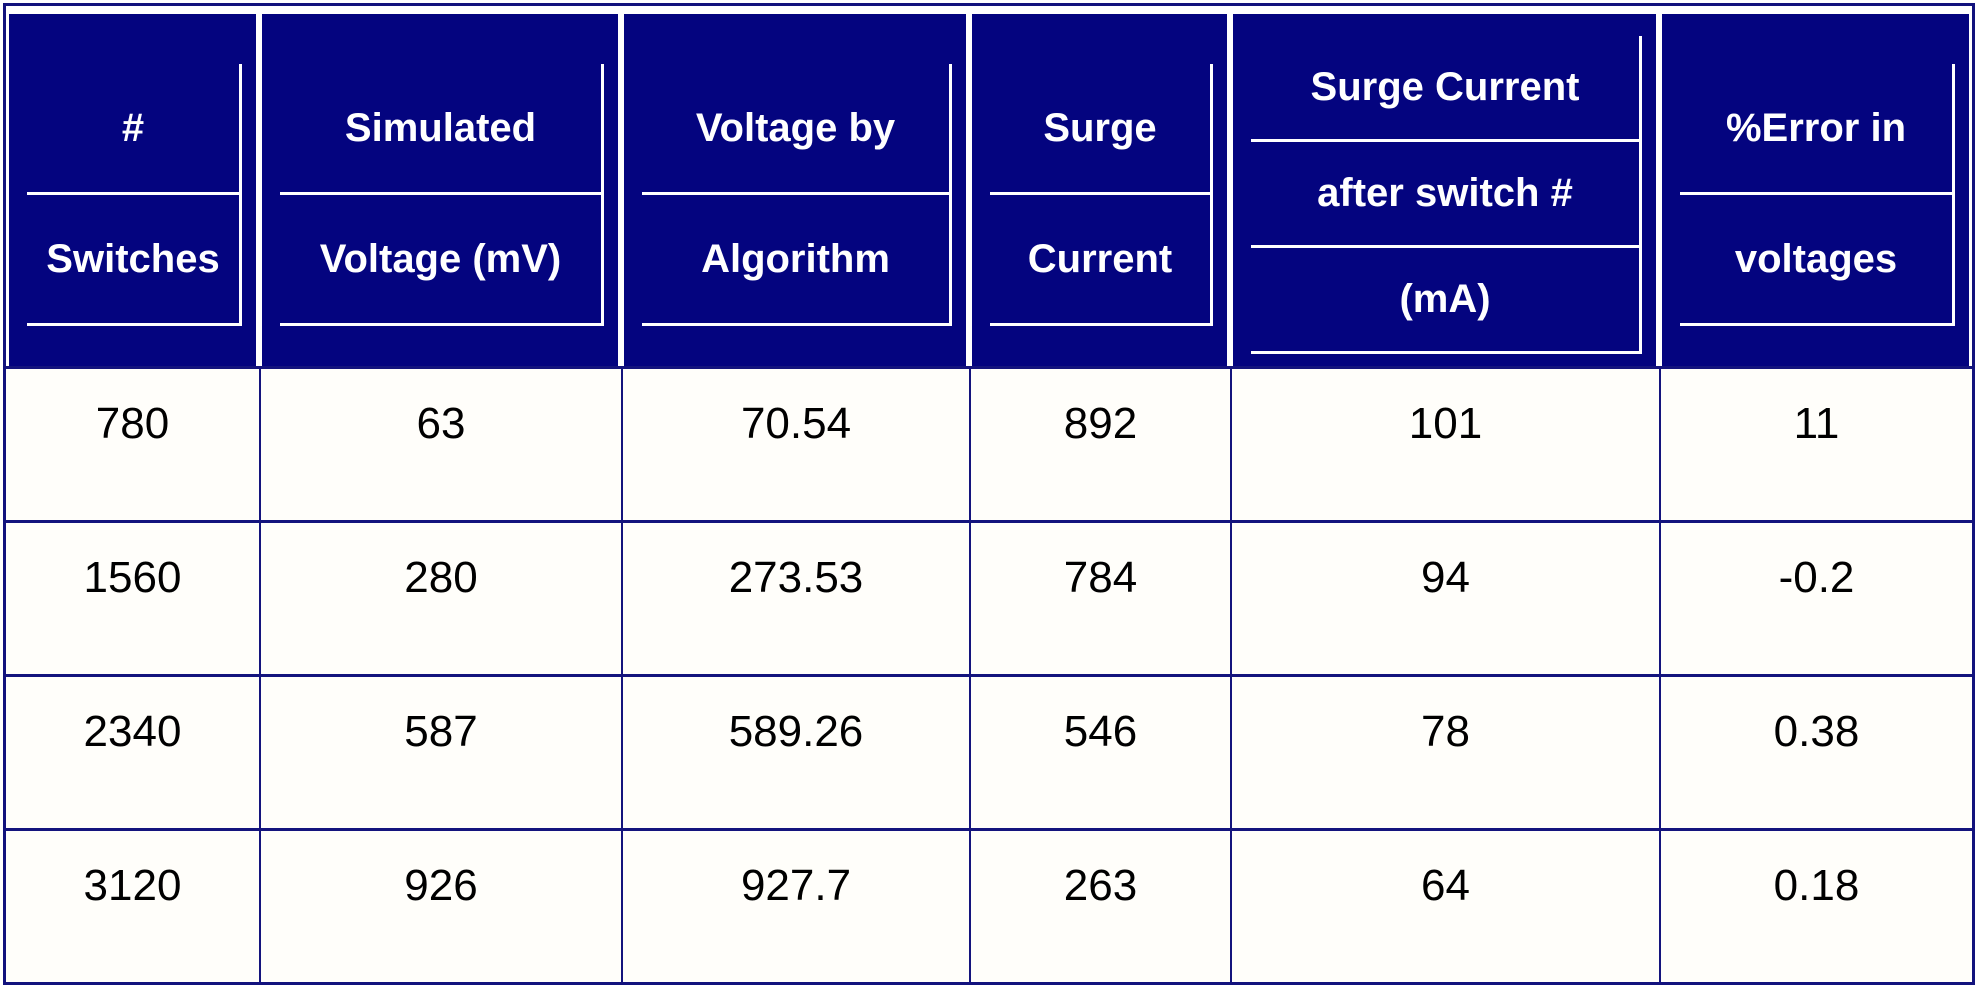 This screenshot has height=989, width=1980. I want to click on header-cell-background: Voltage by Algorithm, so click(795, 190).